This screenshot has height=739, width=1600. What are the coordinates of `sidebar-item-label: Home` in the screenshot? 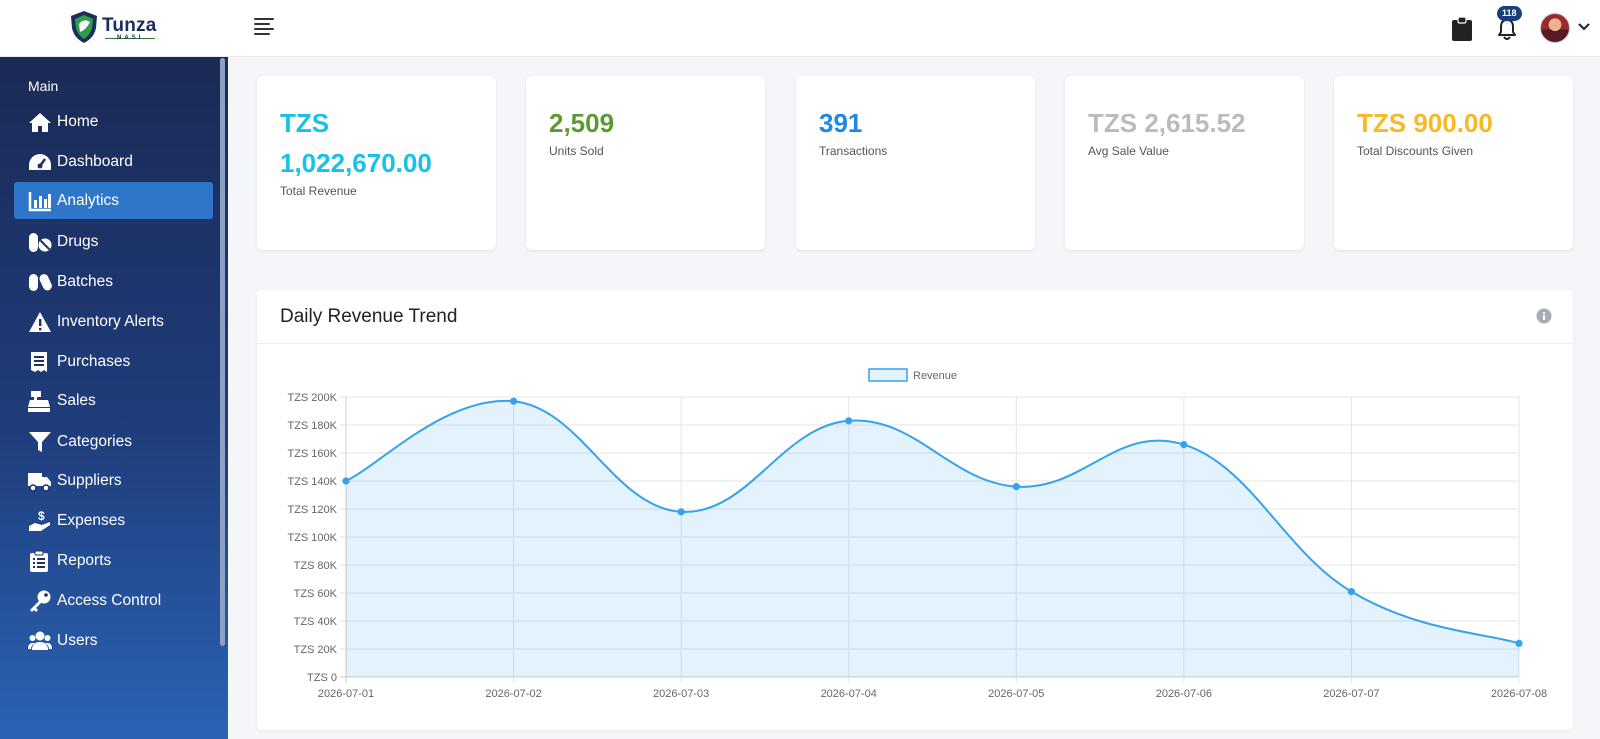 It's located at (78, 121).